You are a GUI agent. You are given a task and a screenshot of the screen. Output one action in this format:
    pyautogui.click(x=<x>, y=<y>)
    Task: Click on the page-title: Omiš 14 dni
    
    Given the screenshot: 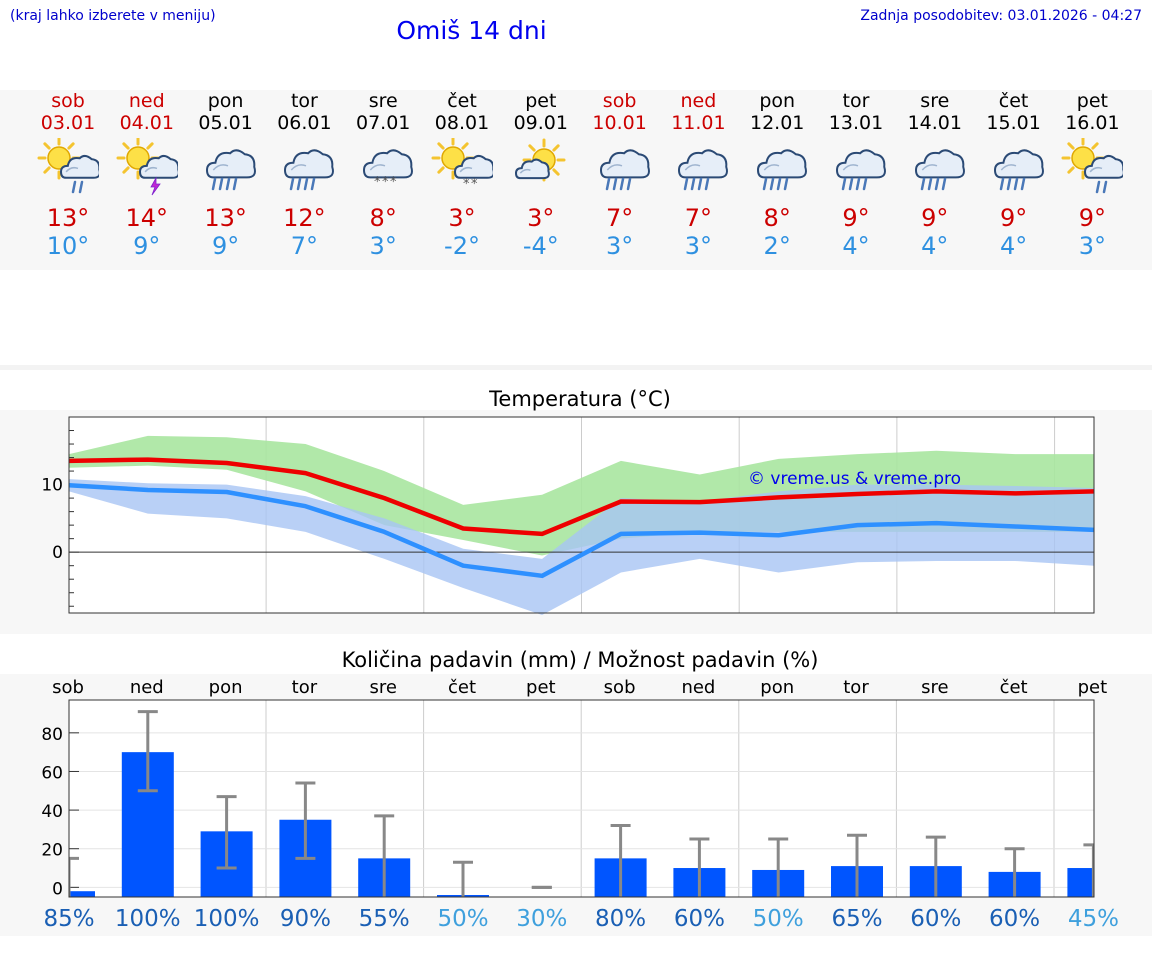 What is the action you would take?
    pyautogui.click(x=471, y=30)
    